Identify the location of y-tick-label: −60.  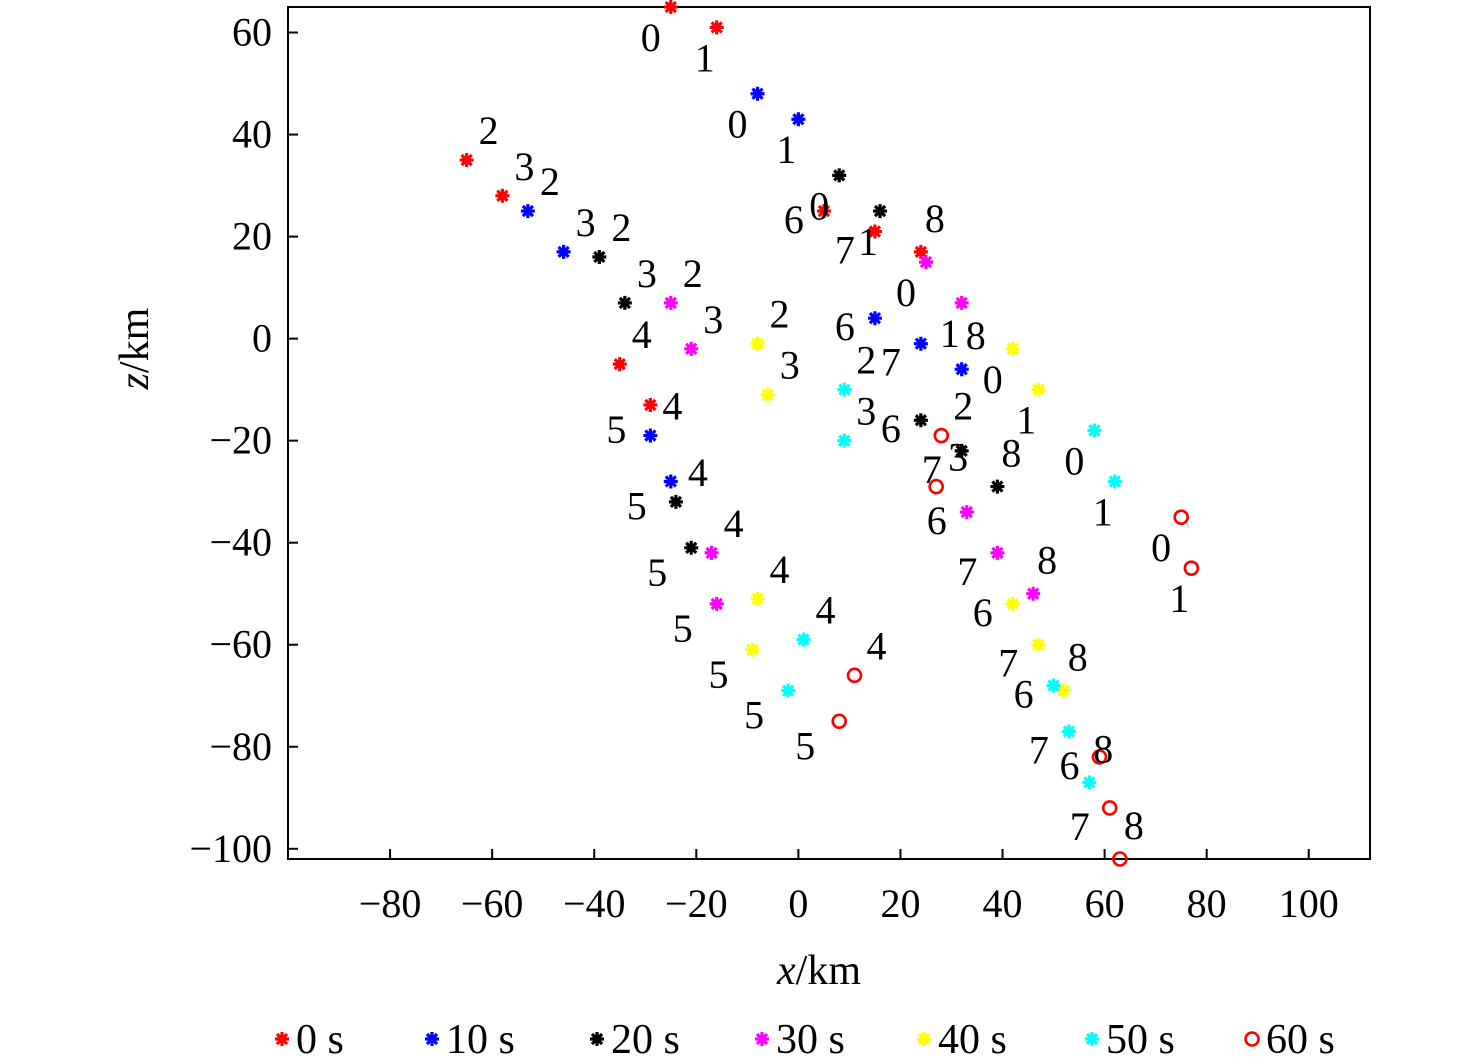
(240, 644).